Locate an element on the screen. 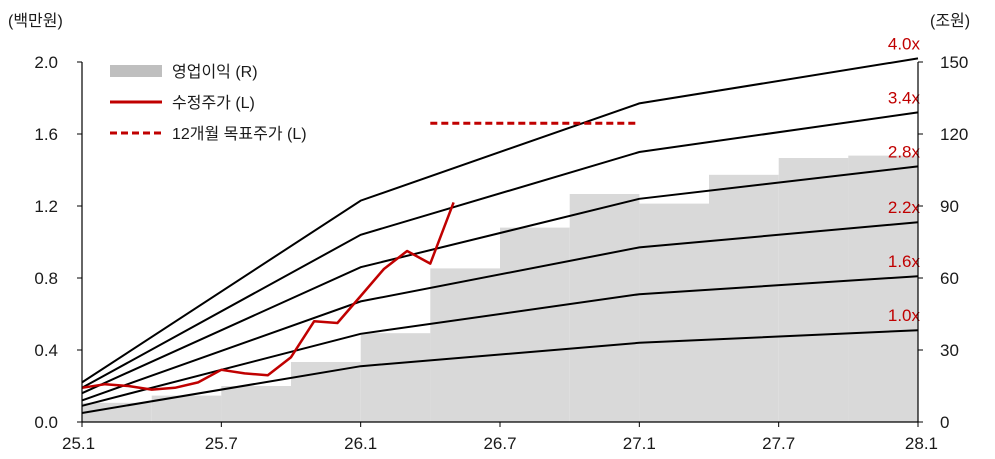 The image size is (995, 459). x-tick-label-3: 26.7 is located at coordinates (499, 443).